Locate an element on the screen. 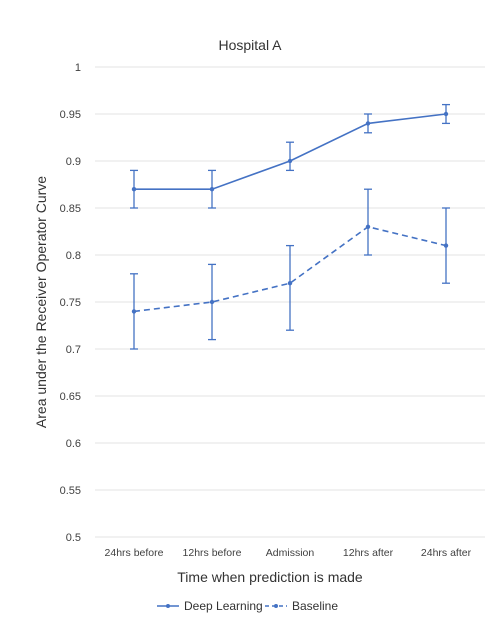 The width and height of the screenshot is (489, 622). x-tick-label: 24hrs before is located at coordinates (134, 553).